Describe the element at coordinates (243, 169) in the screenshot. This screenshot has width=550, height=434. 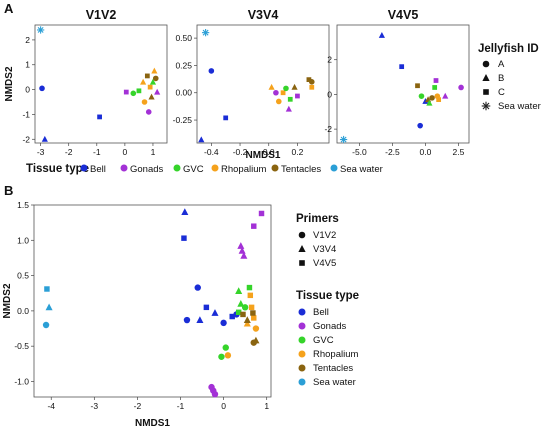
I see `legend-label: Rhopalium` at that location.